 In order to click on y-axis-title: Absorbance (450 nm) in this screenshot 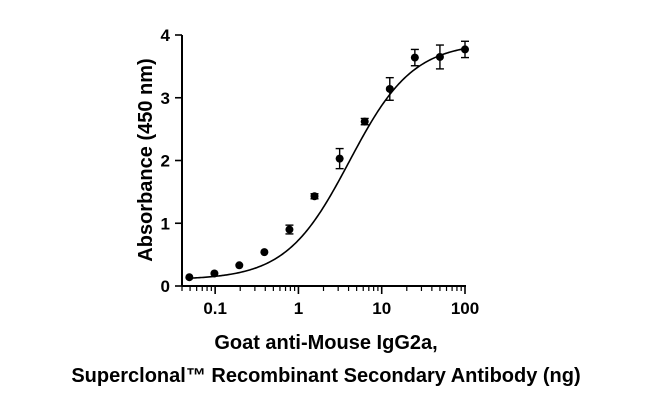, I will do `click(146, 159)`.